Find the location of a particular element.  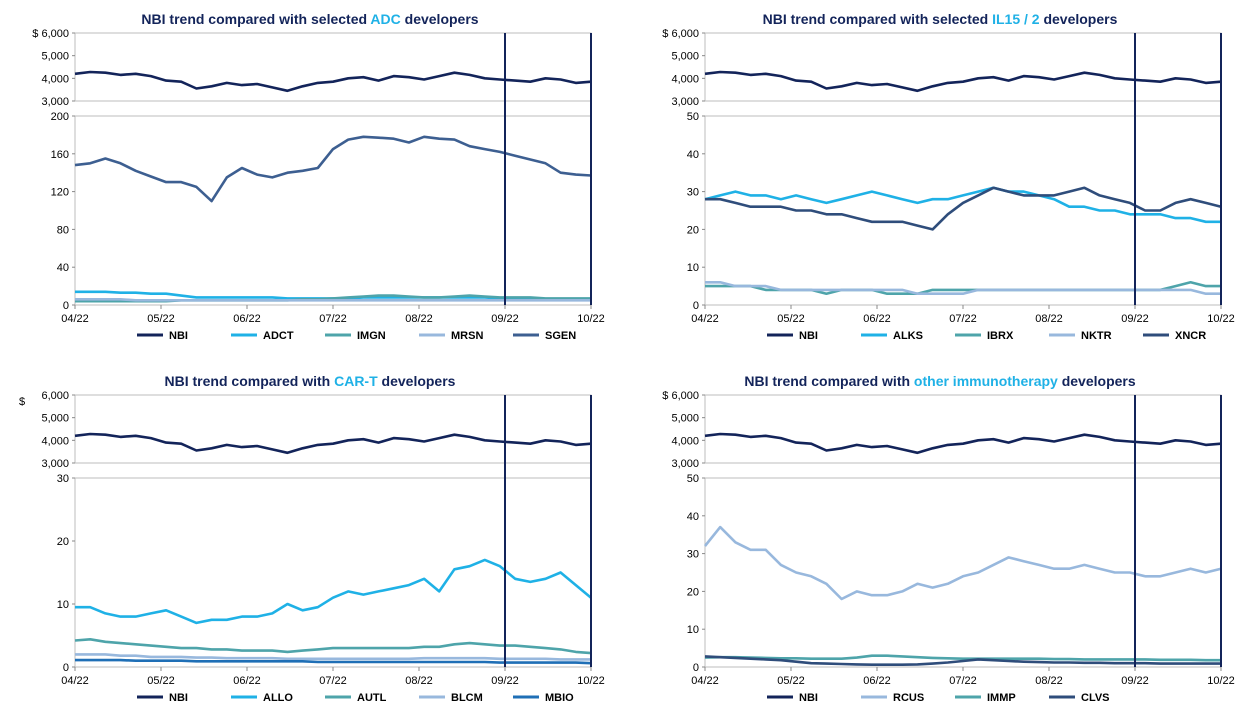

chart-title-highlight: other immunotherapy is located at coordinates (986, 381).